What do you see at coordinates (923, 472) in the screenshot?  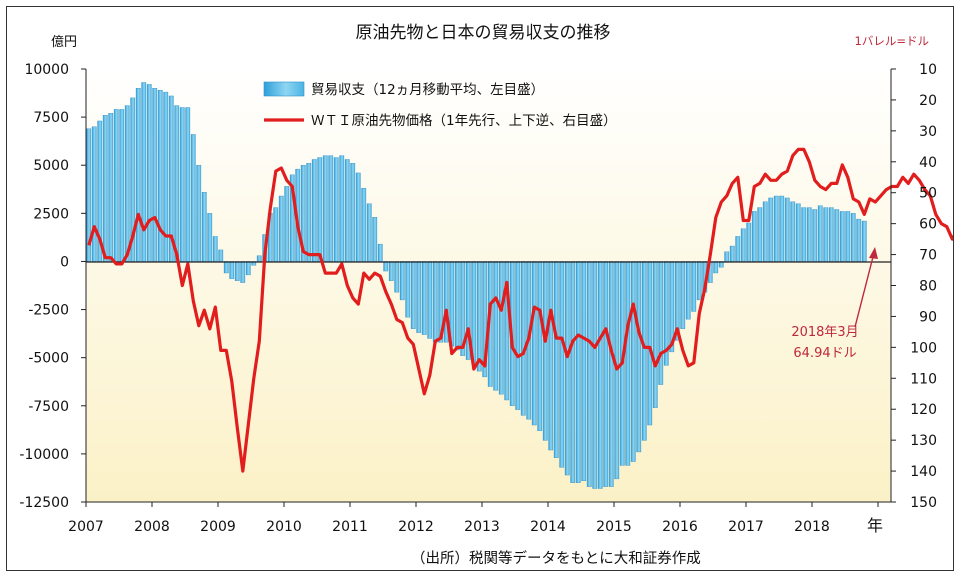 I see `right-tick-label: 140` at bounding box center [923, 472].